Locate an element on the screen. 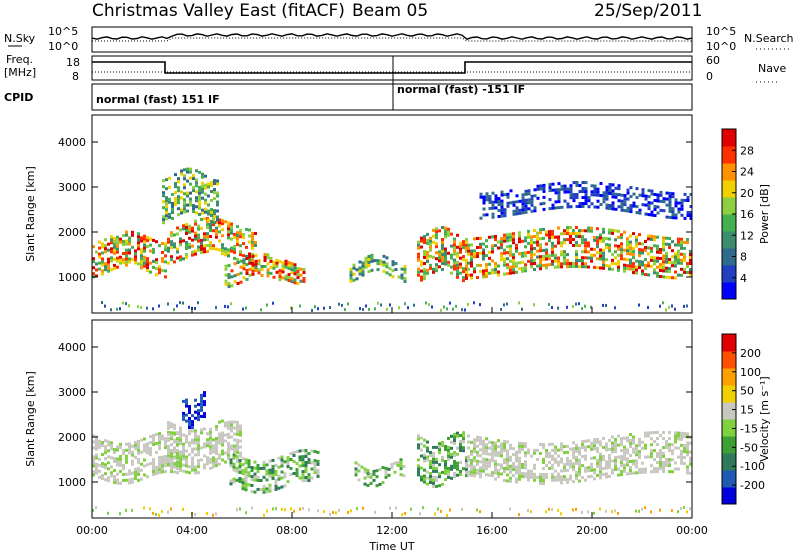 The image size is (800, 554). freq-trace is located at coordinates (392, 67).